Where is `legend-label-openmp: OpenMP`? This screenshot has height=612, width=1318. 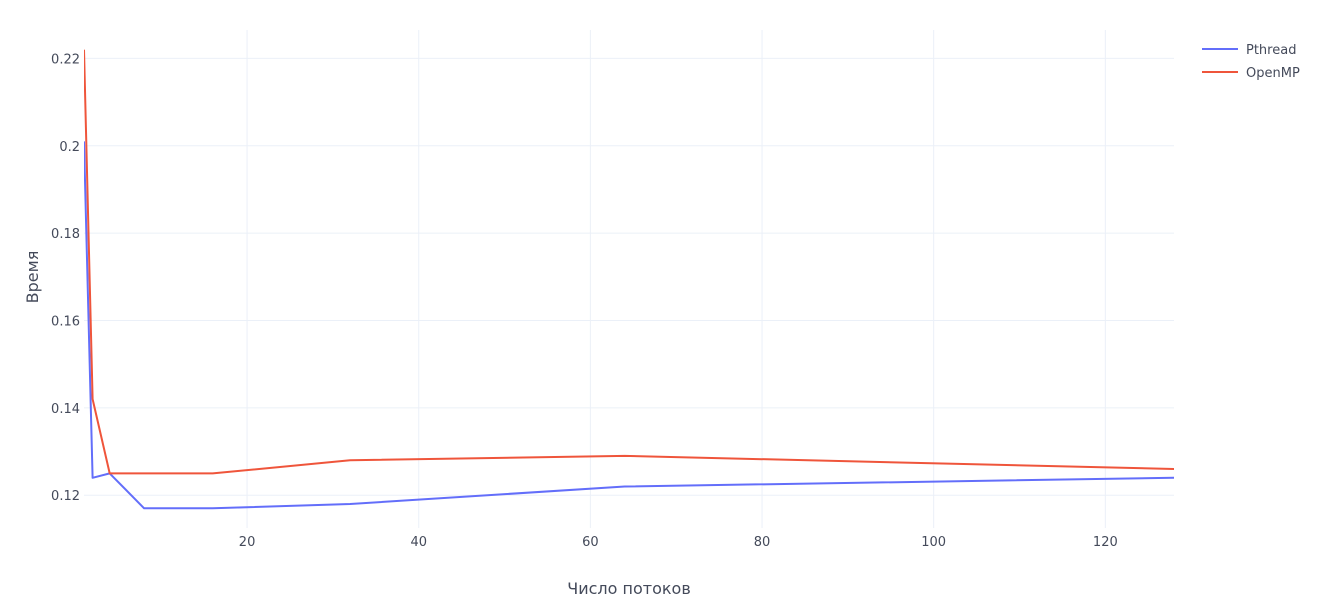 legend-label-openmp: OpenMP is located at coordinates (1273, 73).